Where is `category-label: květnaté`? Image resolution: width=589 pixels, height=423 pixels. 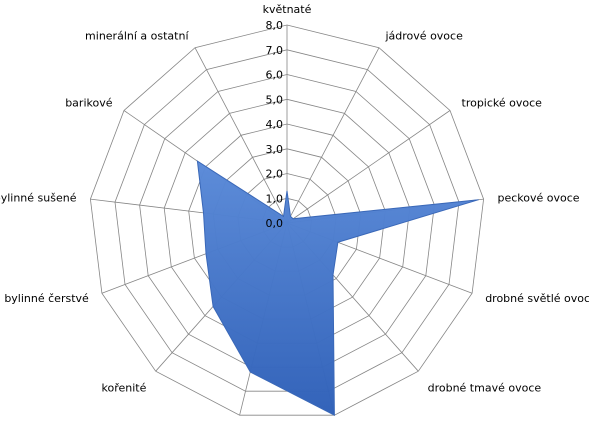
category-label: květnaté is located at coordinates (287, 9).